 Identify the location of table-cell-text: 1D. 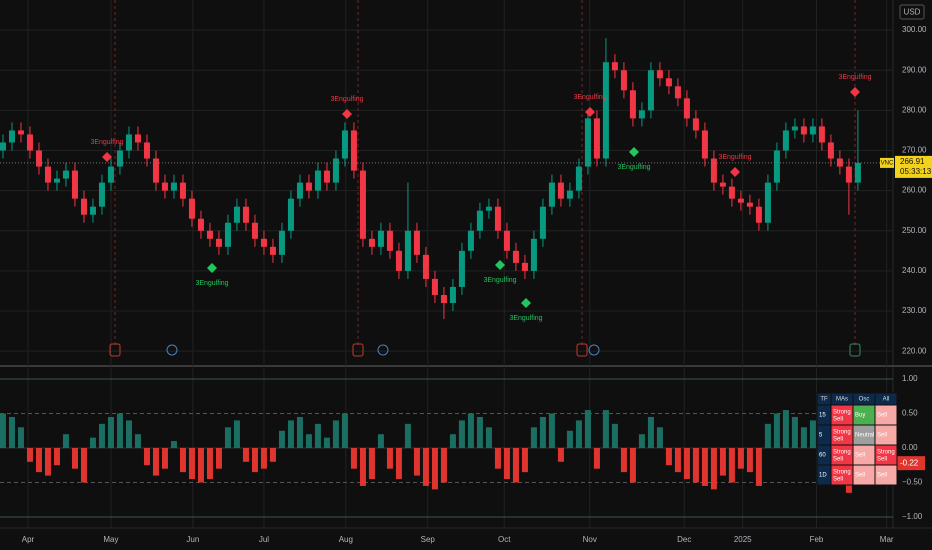
(823, 476).